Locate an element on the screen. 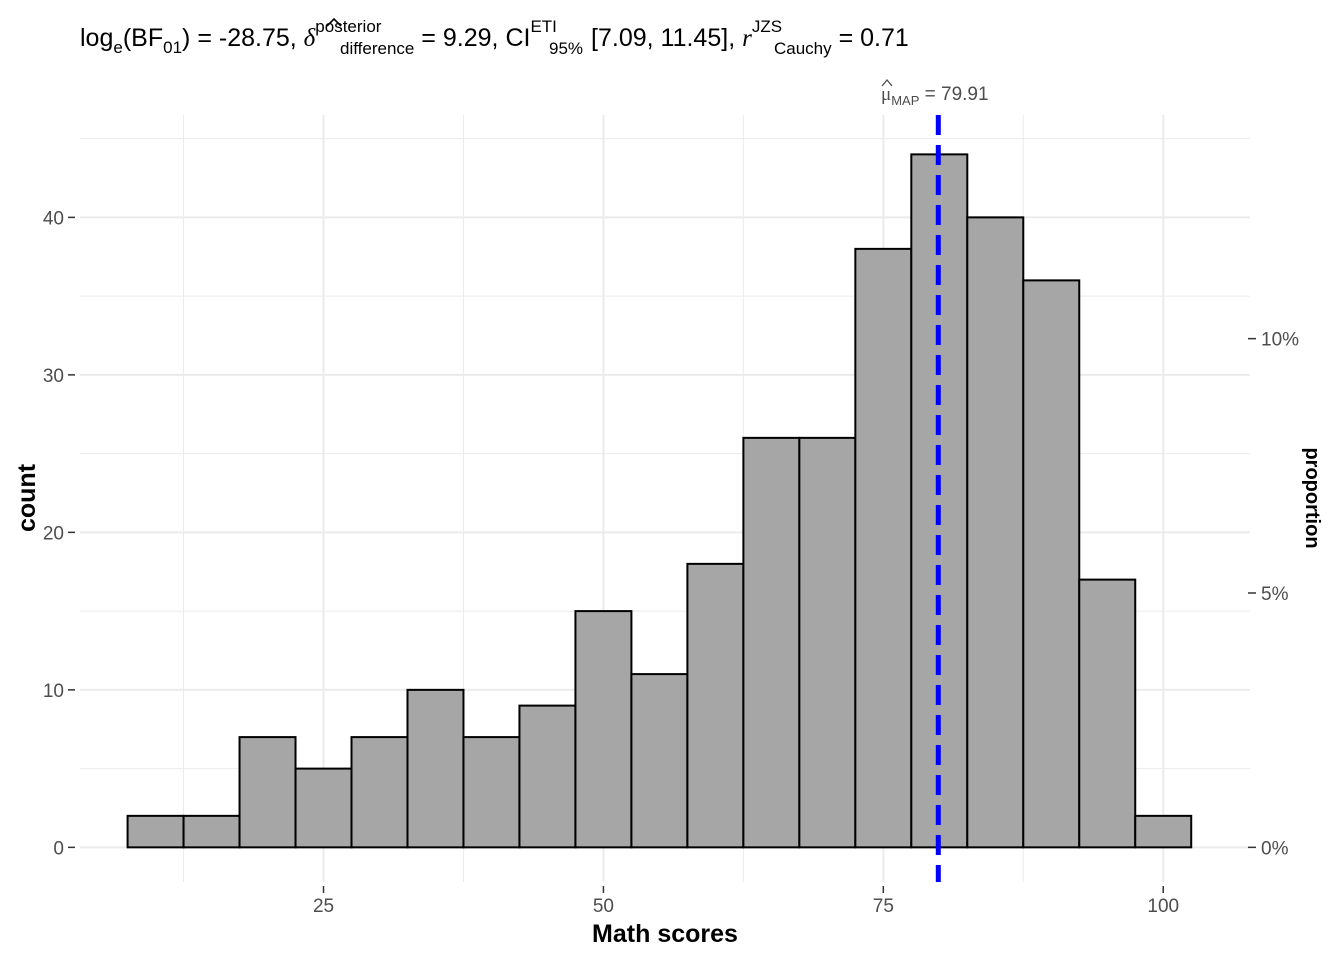 The width and height of the screenshot is (1344, 965). y-tick-label-3: 30 is located at coordinates (53, 376).